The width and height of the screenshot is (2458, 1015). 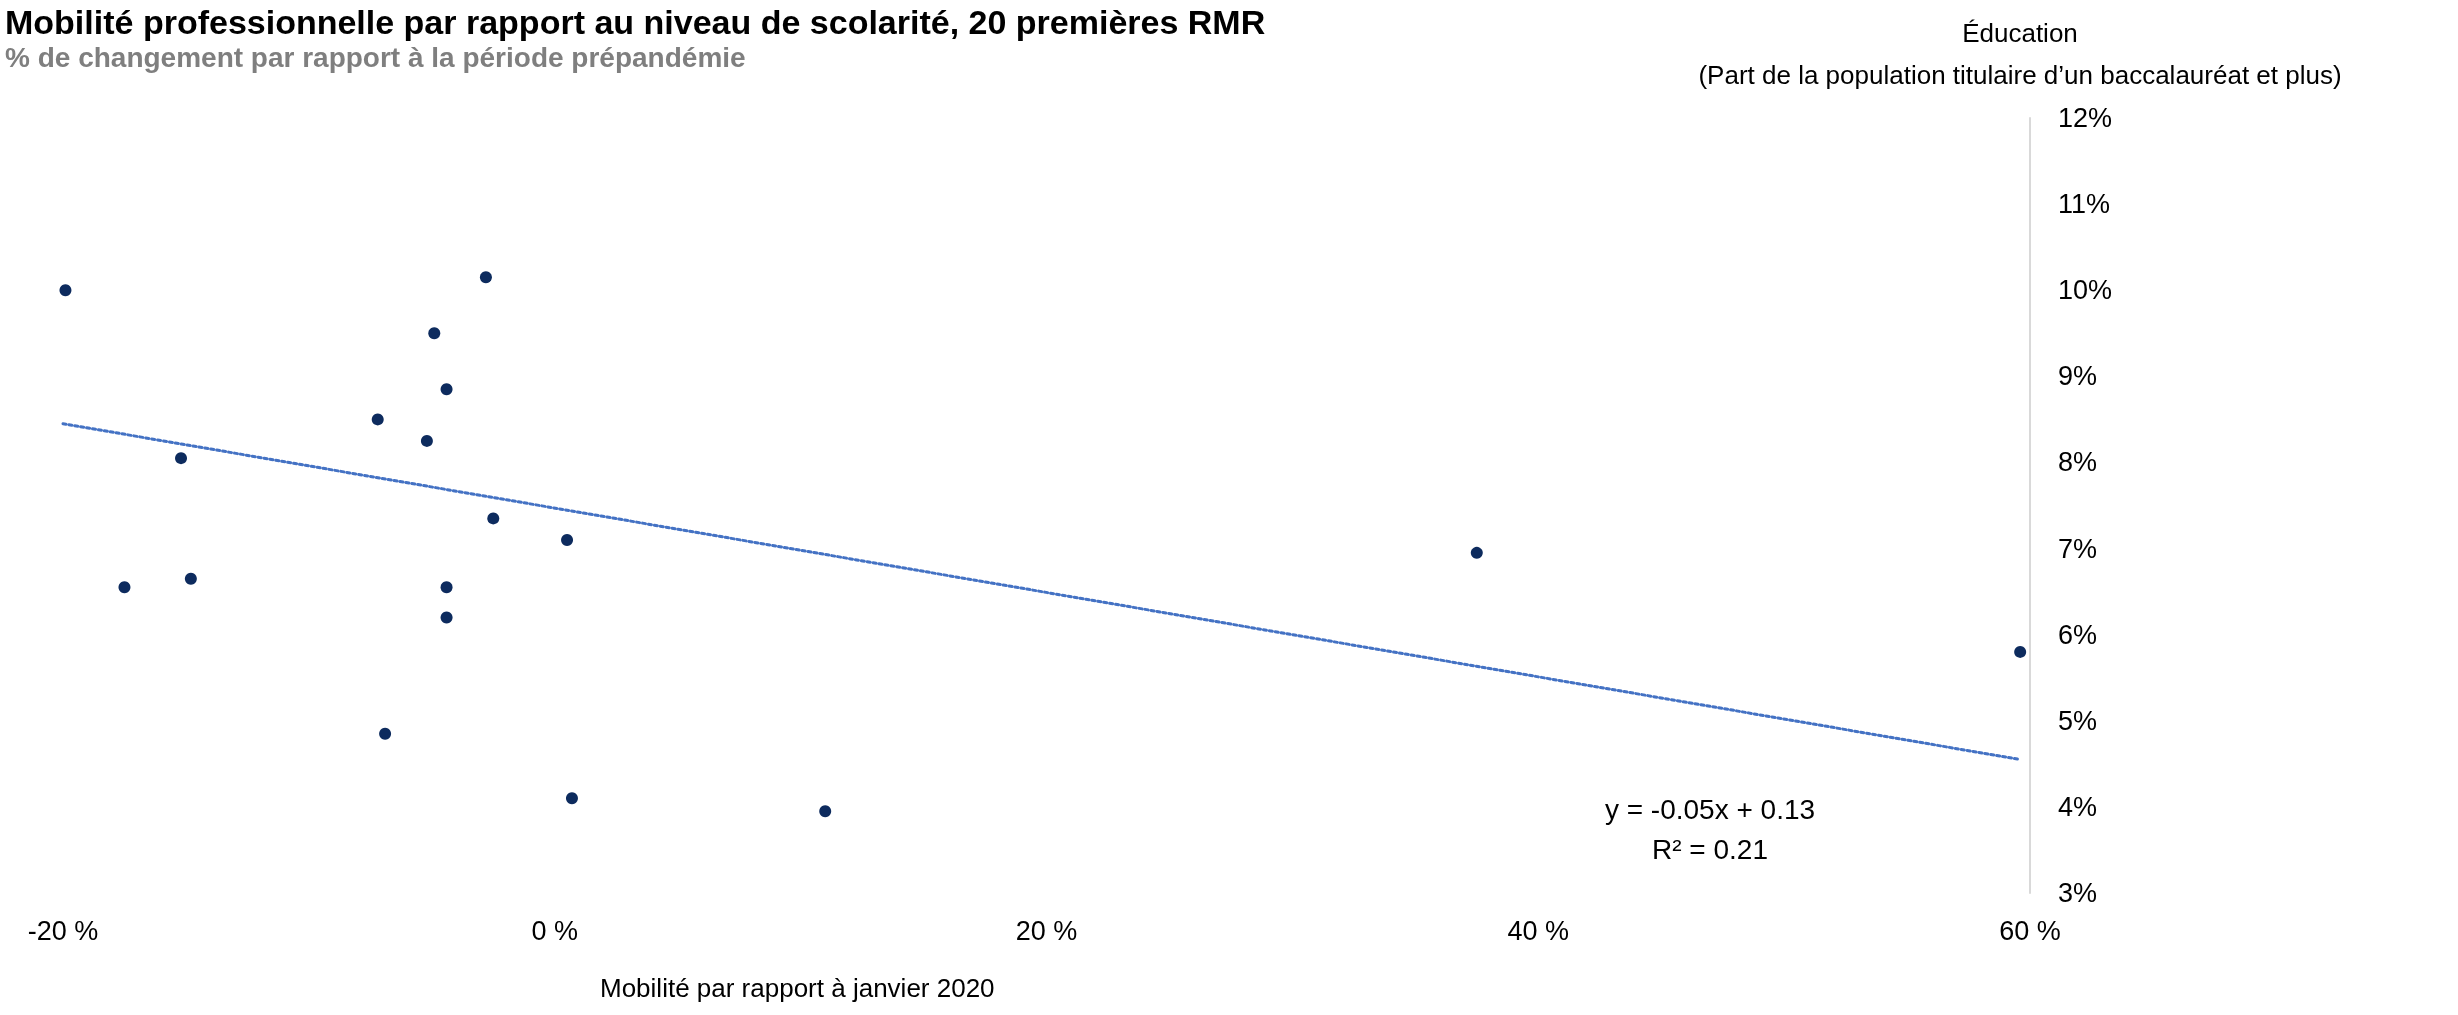 What do you see at coordinates (2078, 462) in the screenshot?
I see `y-tick-label: 8%` at bounding box center [2078, 462].